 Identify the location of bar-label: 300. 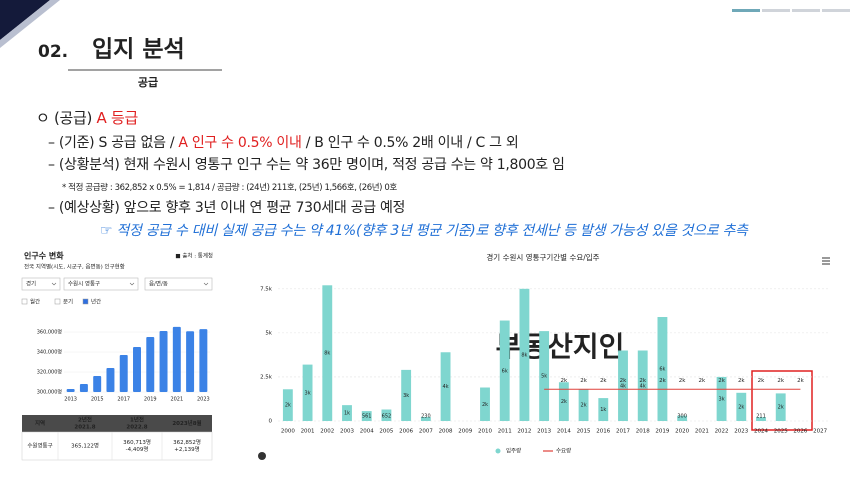
(682, 417).